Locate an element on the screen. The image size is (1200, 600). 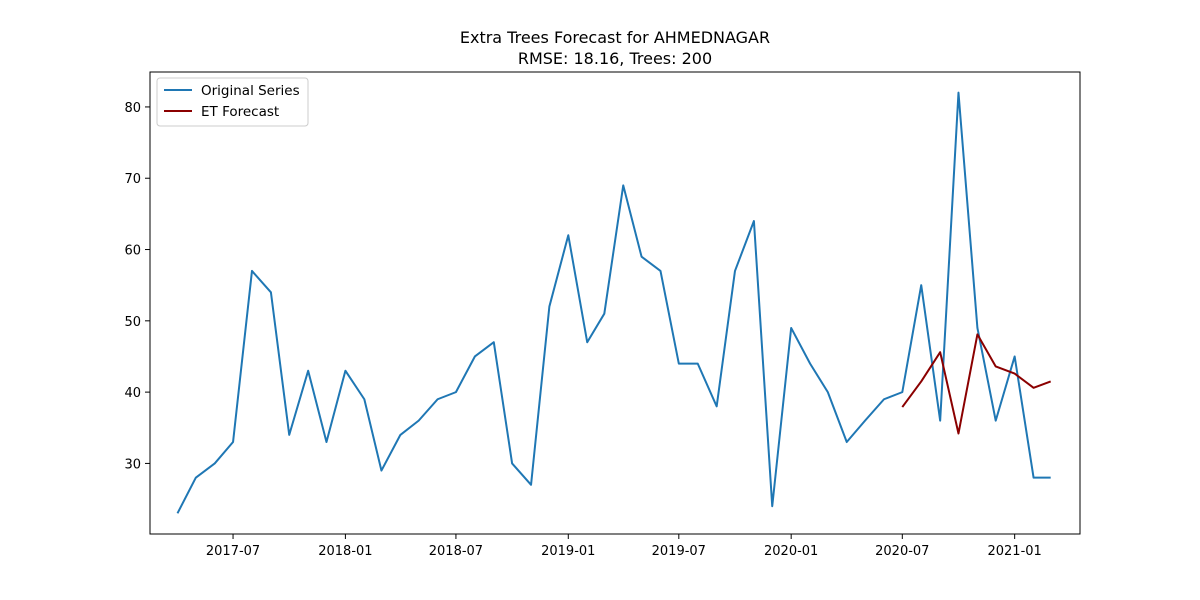
x-tick-label: 2020-01 is located at coordinates (791, 551).